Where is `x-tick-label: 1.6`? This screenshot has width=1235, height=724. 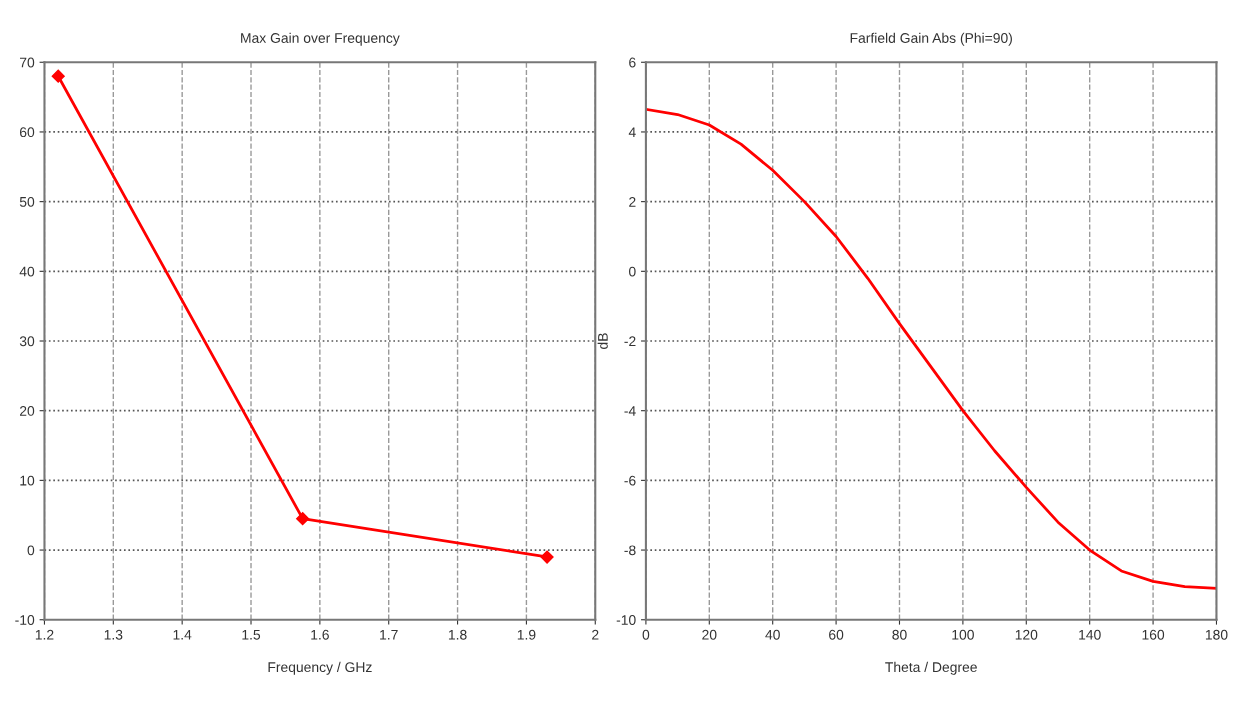 x-tick-label: 1.6 is located at coordinates (320, 634).